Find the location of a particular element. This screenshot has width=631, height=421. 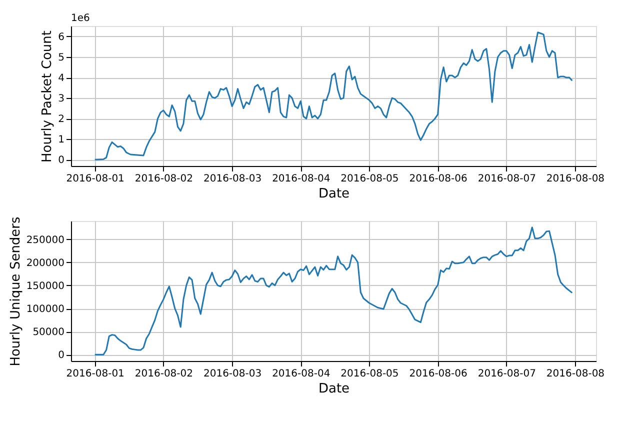

y-tick-label: 50000 is located at coordinates (48, 332).